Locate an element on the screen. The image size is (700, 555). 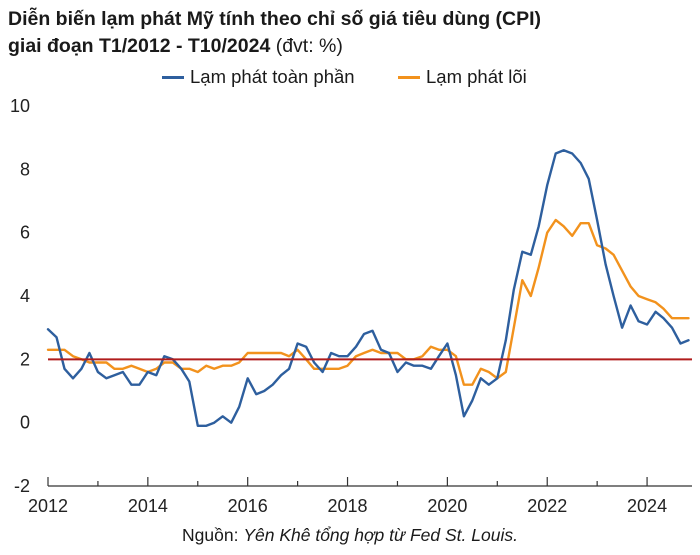
source-prefix: Nguồn: is located at coordinates (213, 535).